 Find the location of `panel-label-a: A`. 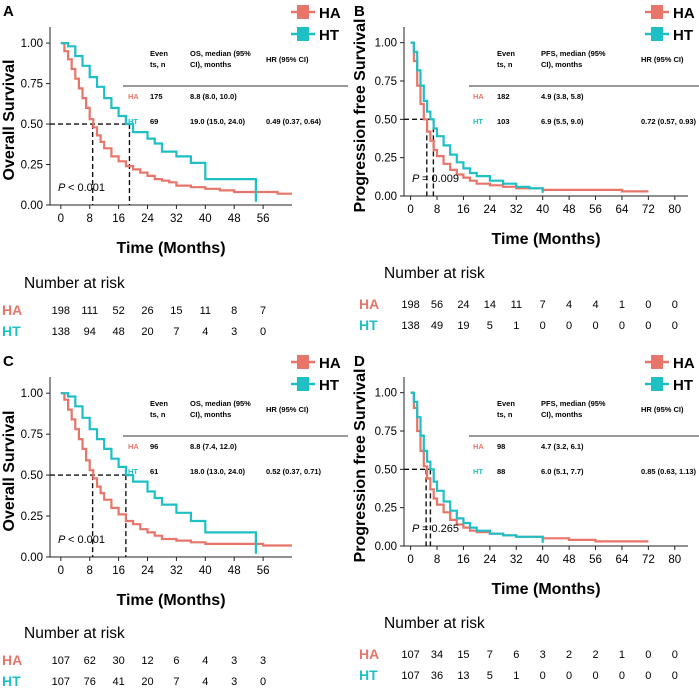

panel-label-a: A is located at coordinates (8, 11).